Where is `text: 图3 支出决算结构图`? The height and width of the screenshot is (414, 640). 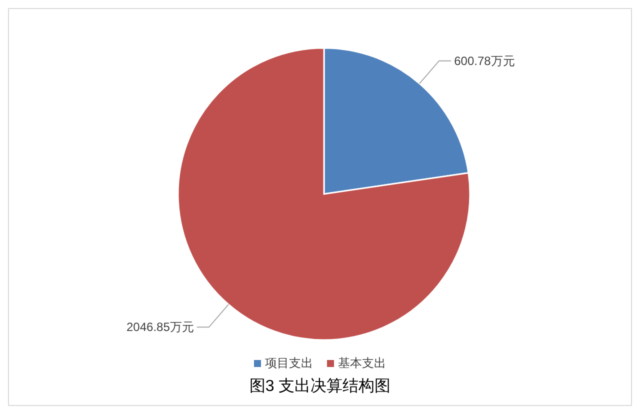
text: 图3 支出决算结构图 is located at coordinates (320, 386).